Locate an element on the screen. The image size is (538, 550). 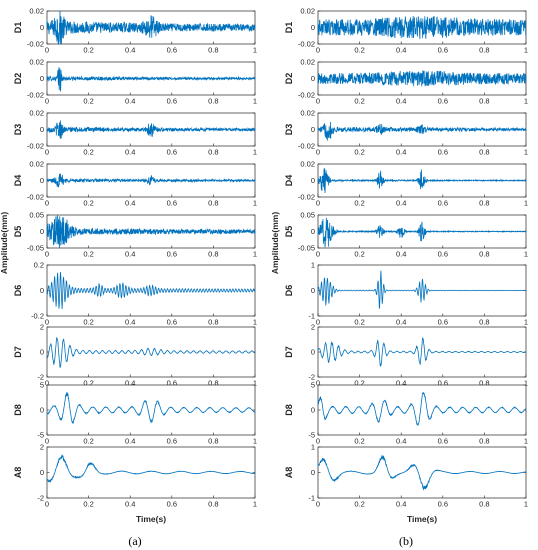
level-label: D7 is located at coordinates (18, 352).